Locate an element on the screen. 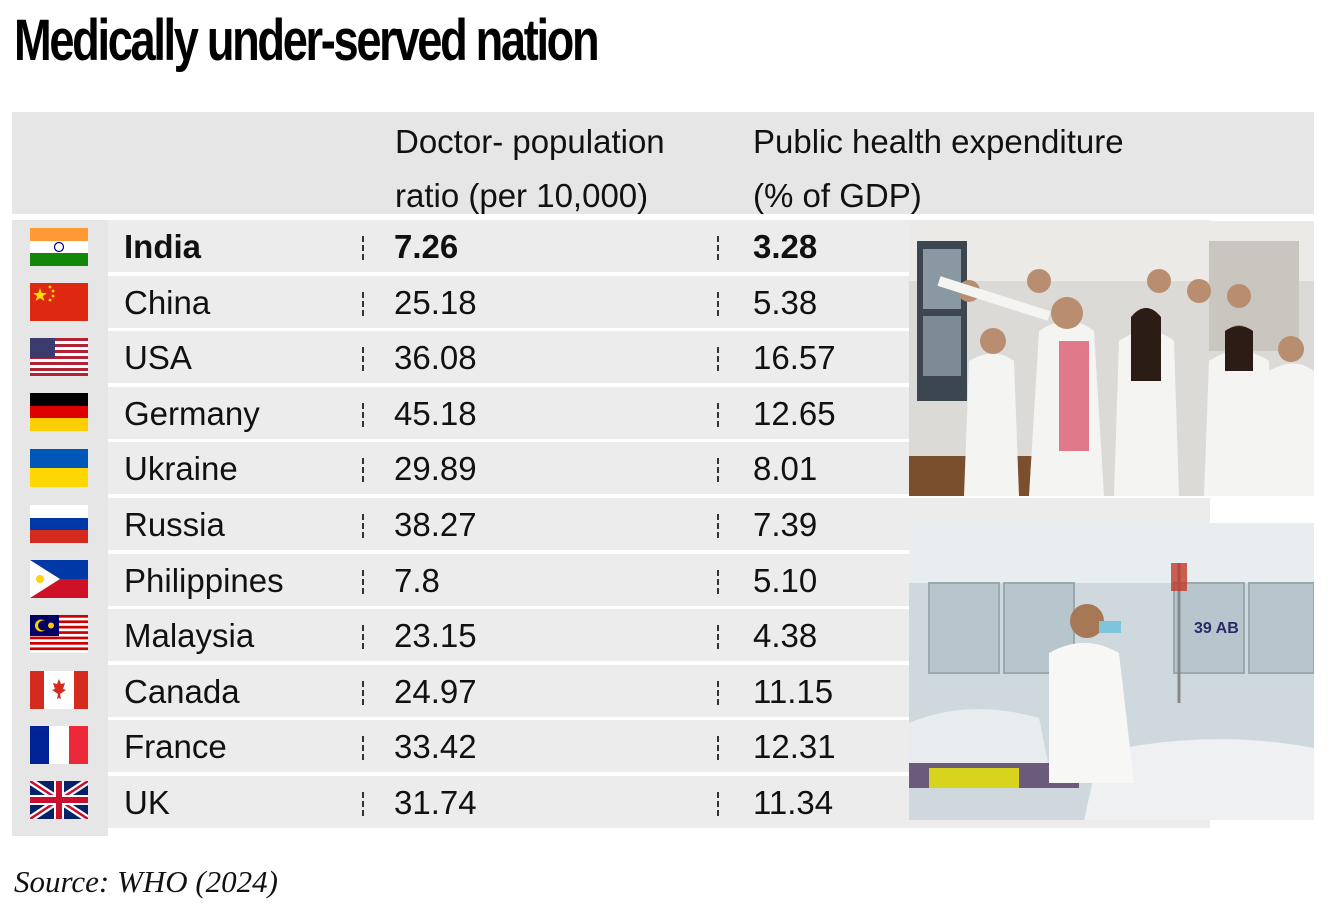 The width and height of the screenshot is (1330, 916). uk-flag-icon is located at coordinates (59, 800).